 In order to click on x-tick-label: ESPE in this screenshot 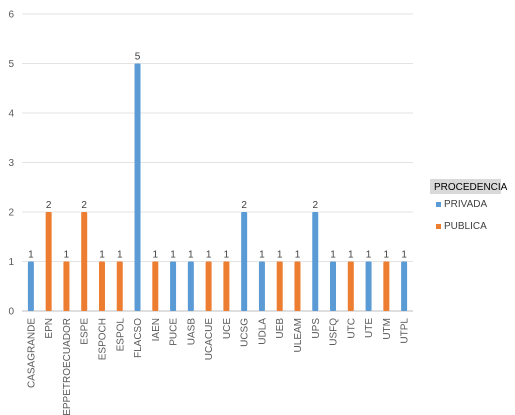, I will do `click(85, 331)`.